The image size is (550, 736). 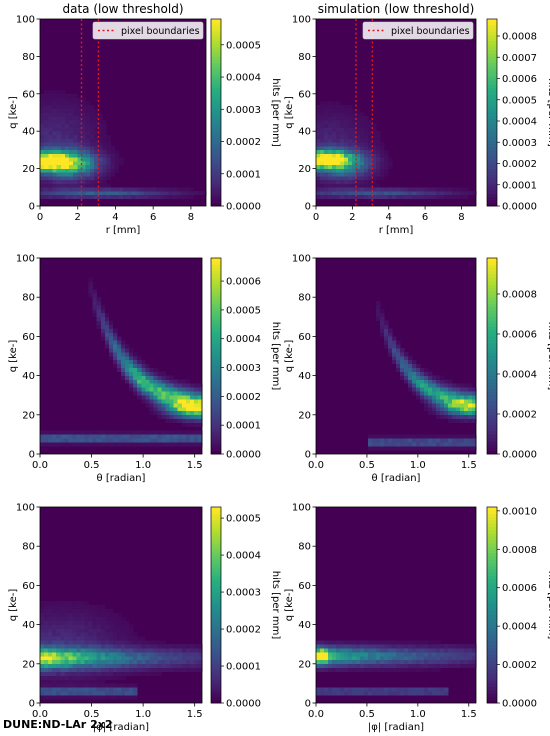 What do you see at coordinates (519, 375) in the screenshot?
I see `colorbar-tick-label: 0.0004` at bounding box center [519, 375].